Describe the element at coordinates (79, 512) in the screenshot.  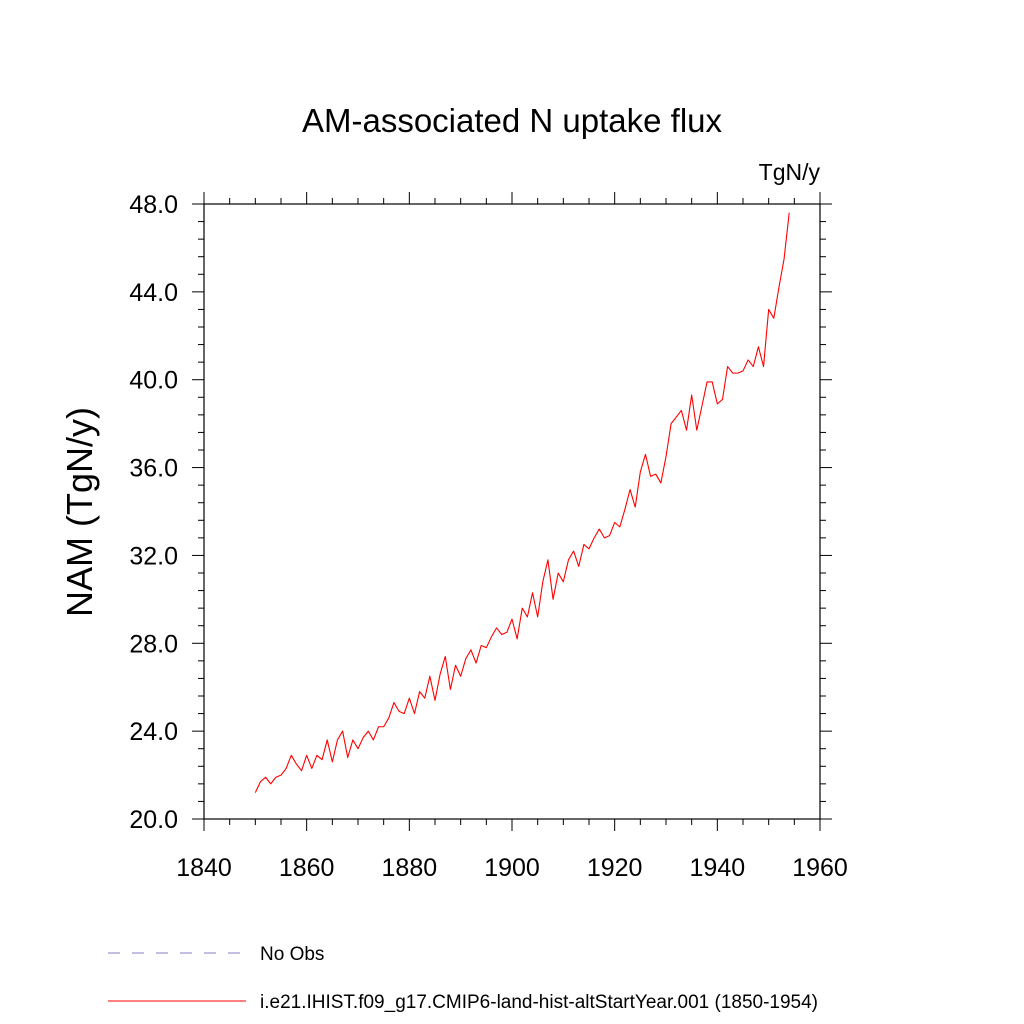
I see `y-axis-label: NAM (TgN/y)` at that location.